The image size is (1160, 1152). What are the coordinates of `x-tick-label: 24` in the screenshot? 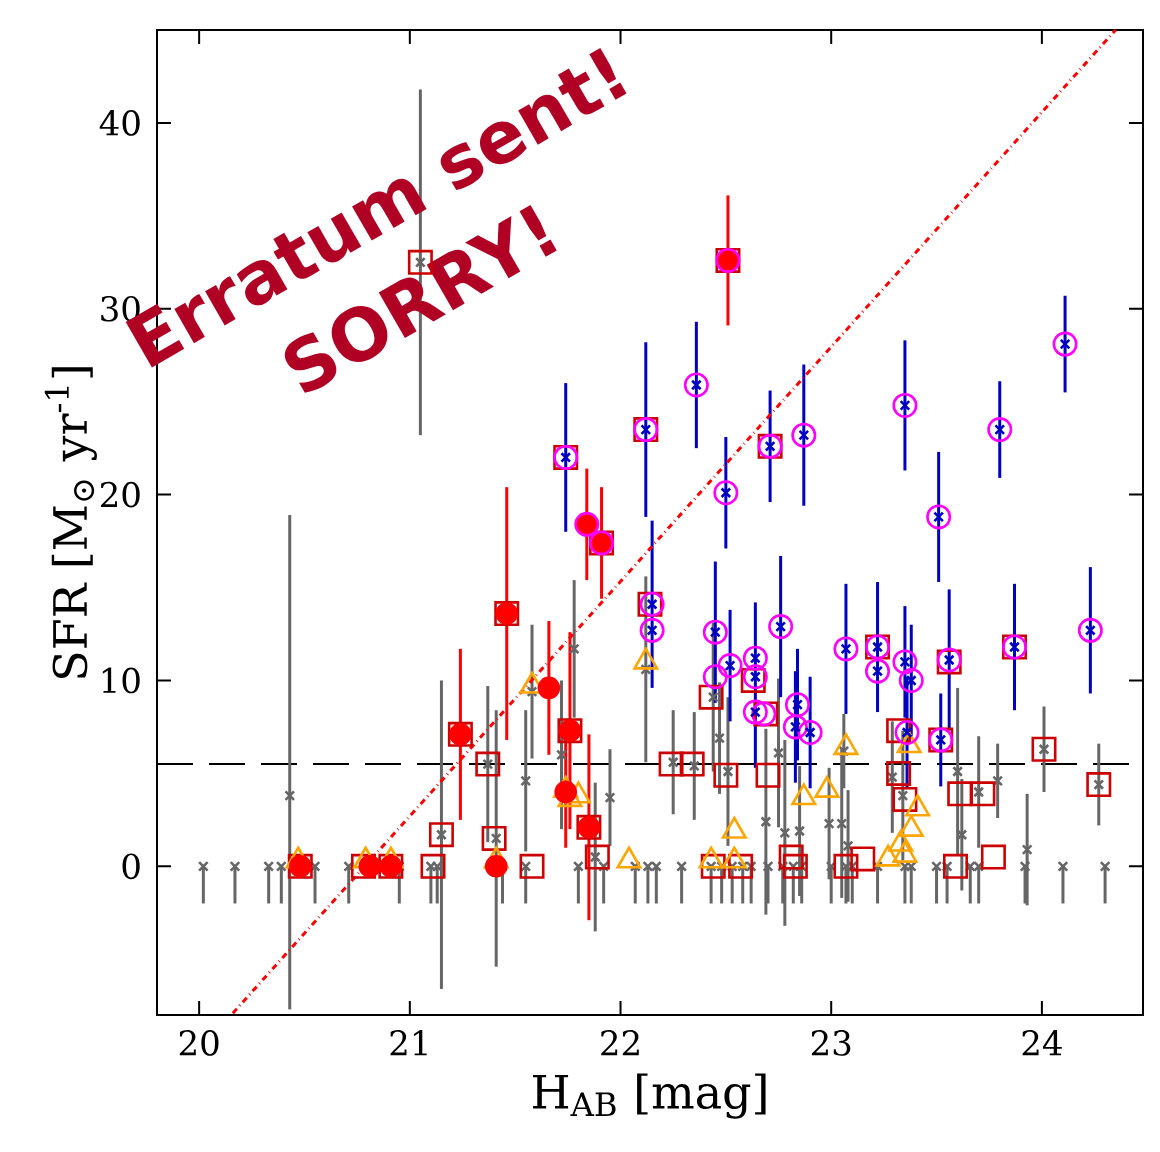 It's located at (1042, 1043).